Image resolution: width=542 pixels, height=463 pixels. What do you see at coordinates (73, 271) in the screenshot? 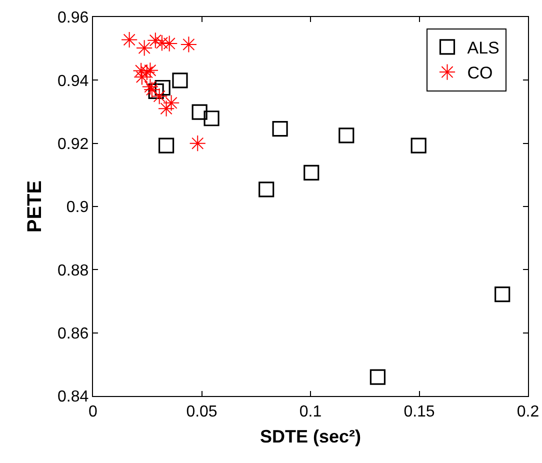
I see `y-tick-label: 0.88` at bounding box center [73, 271].